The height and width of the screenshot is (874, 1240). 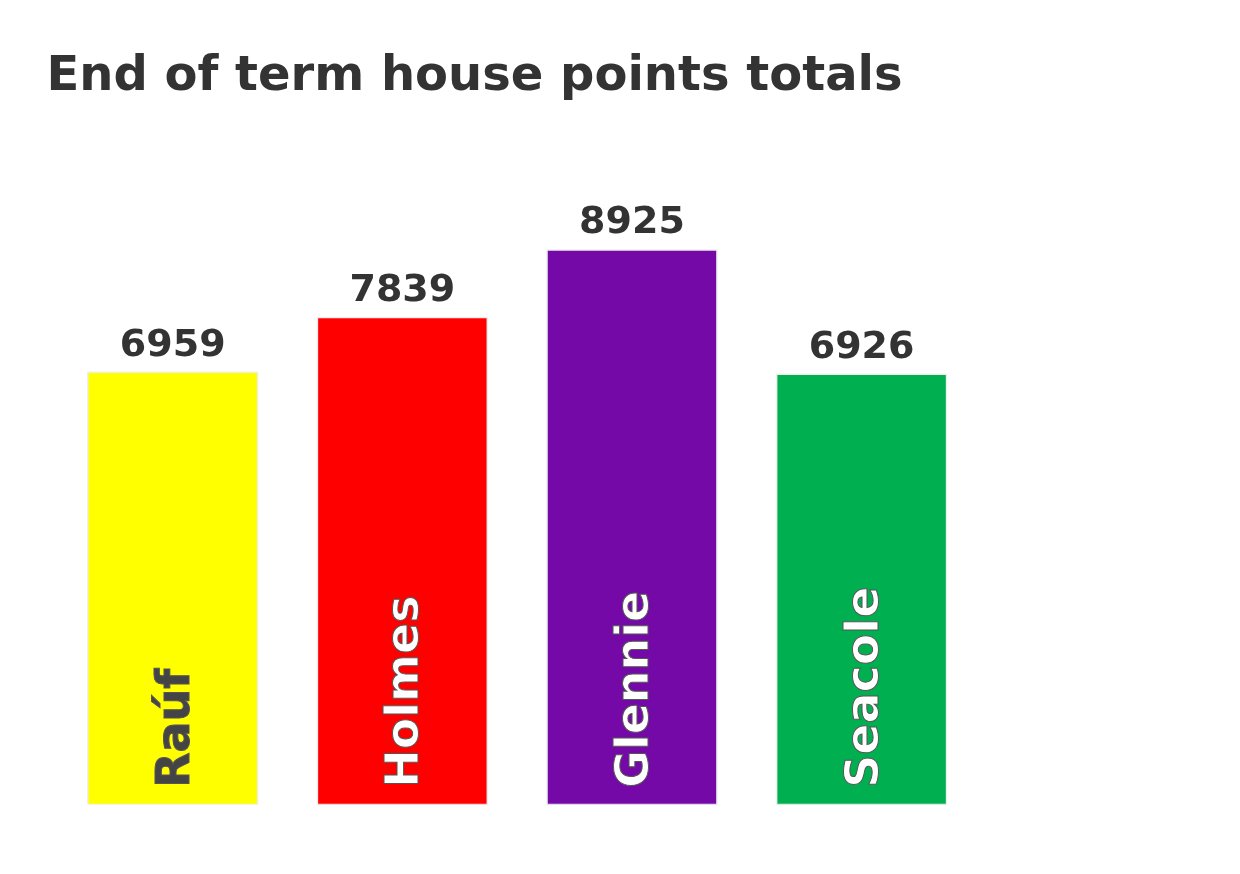 What do you see at coordinates (632, 220) in the screenshot?
I see `data-label: 8925` at bounding box center [632, 220].